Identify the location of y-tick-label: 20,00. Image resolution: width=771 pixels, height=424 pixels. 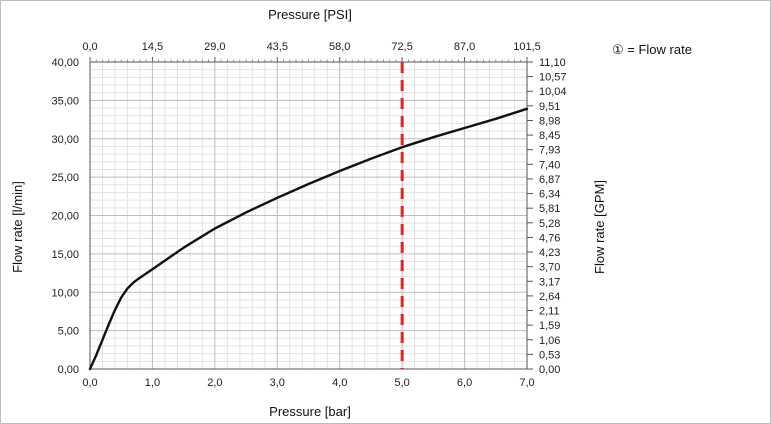
(65, 217).